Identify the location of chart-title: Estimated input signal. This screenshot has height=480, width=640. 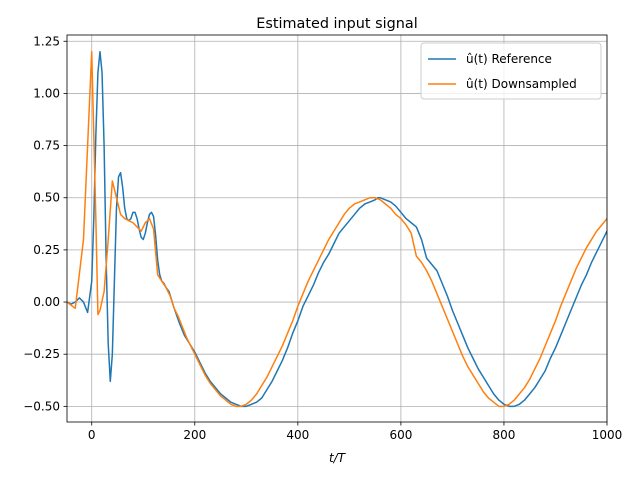
(336, 24).